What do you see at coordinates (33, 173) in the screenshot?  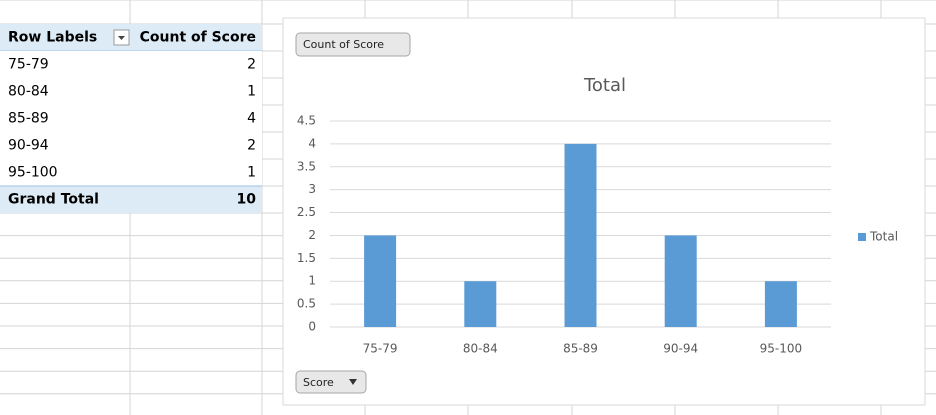 I see `row-label: 95-100` at bounding box center [33, 173].